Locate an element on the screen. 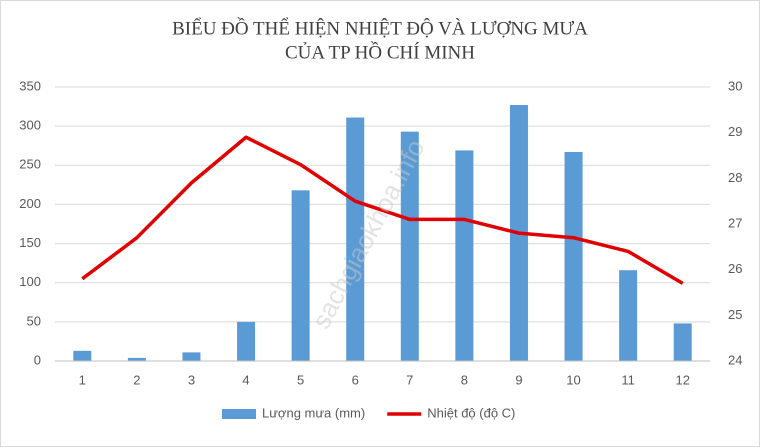 This screenshot has height=447, width=760. y2-tick-label: 26 is located at coordinates (735, 268).